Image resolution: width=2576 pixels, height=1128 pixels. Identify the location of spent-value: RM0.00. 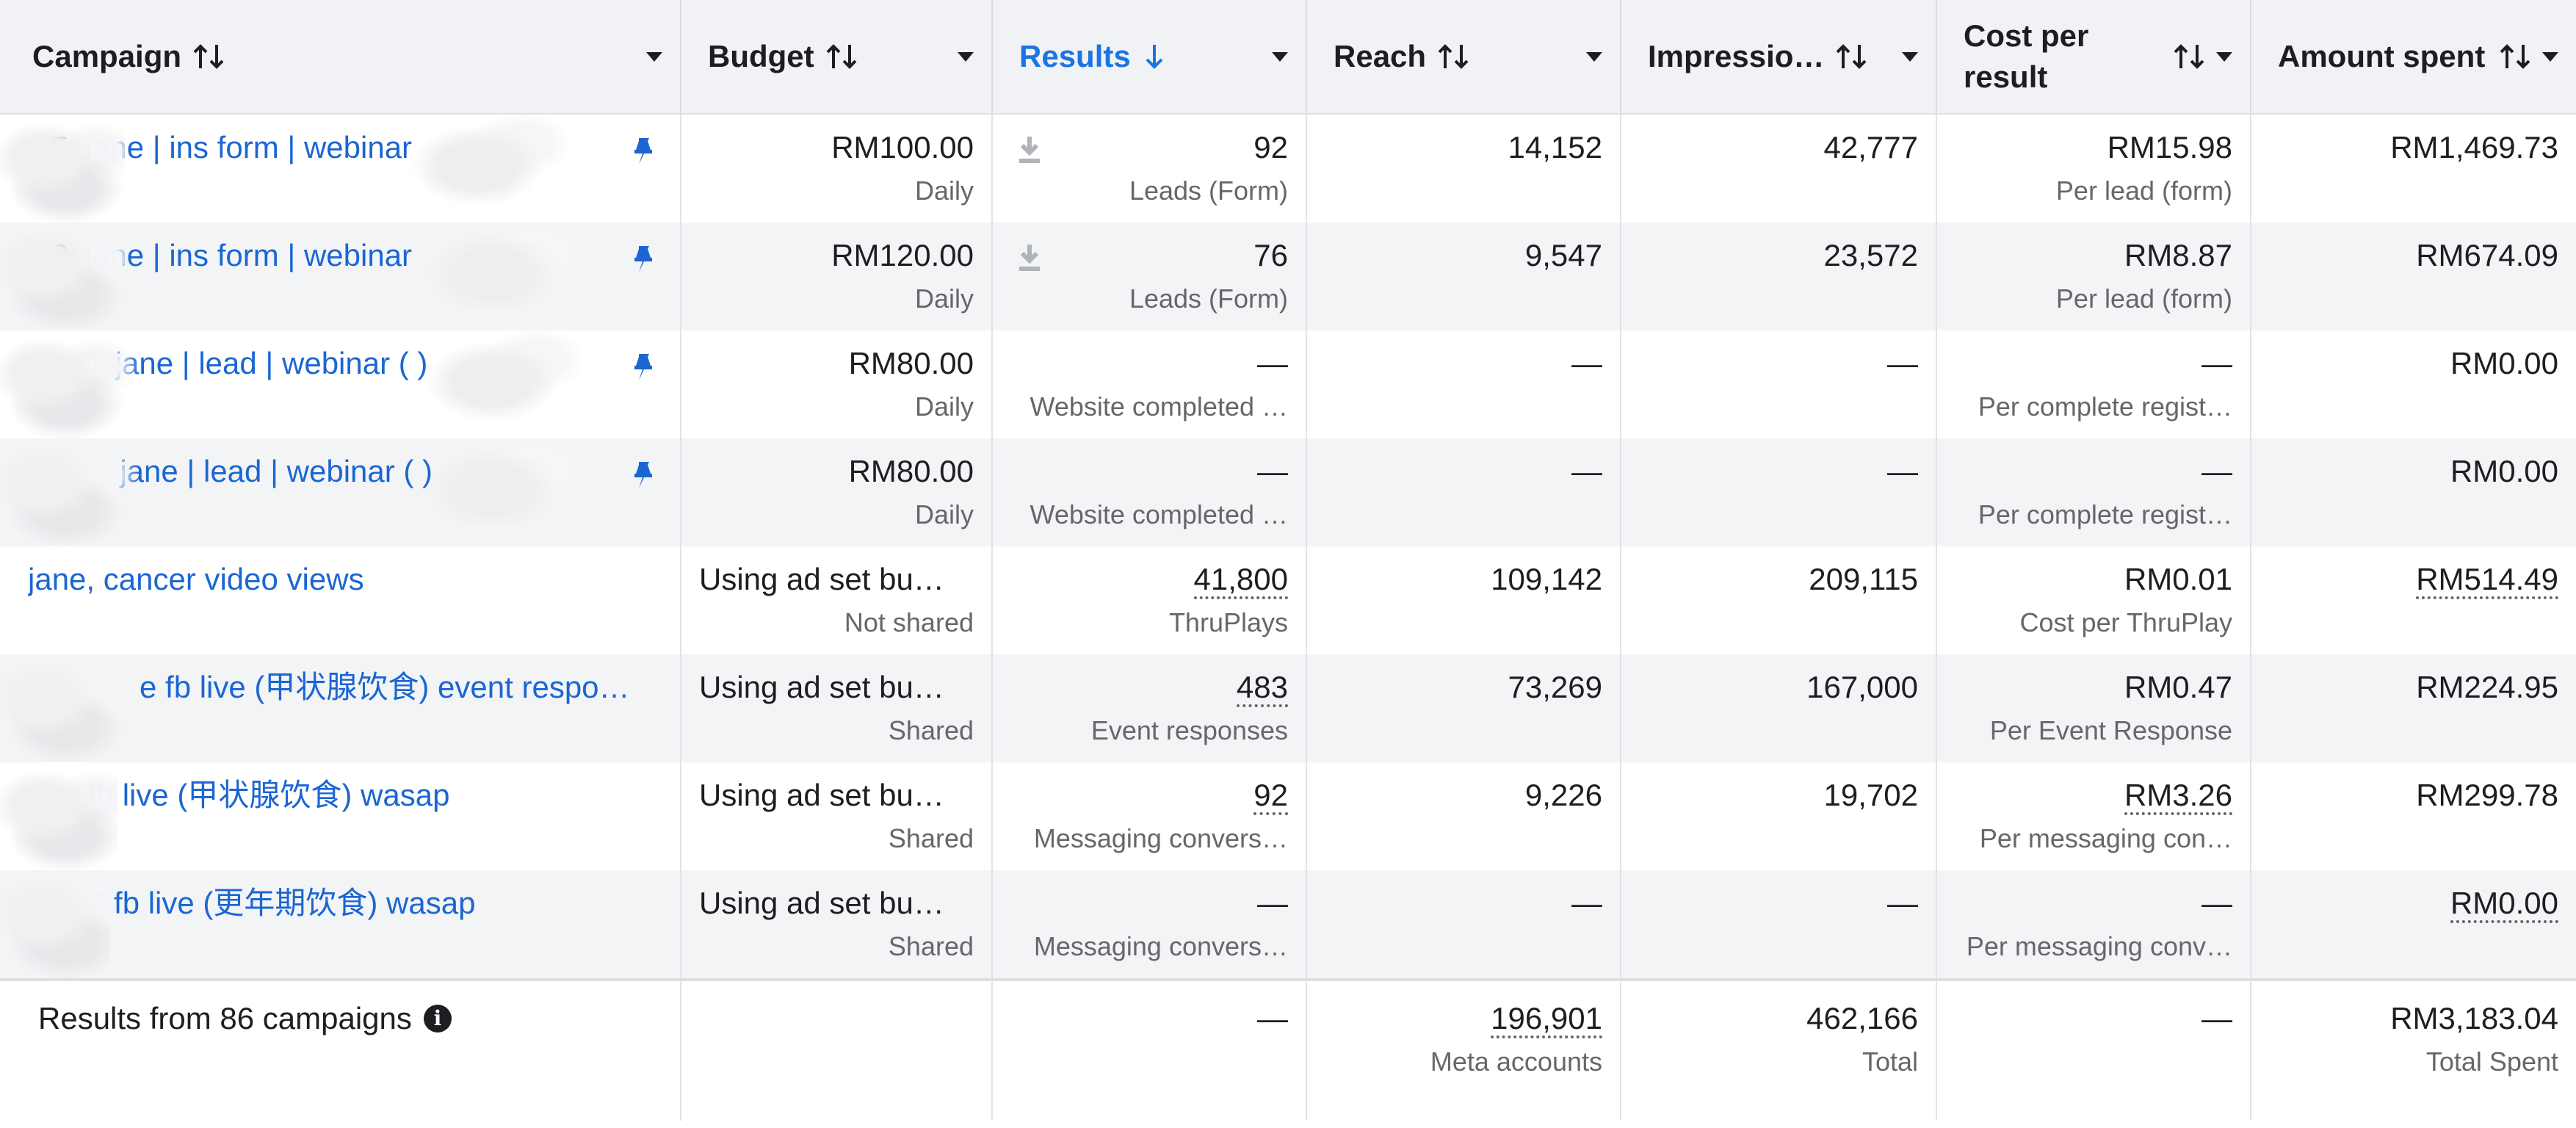
(2504, 904).